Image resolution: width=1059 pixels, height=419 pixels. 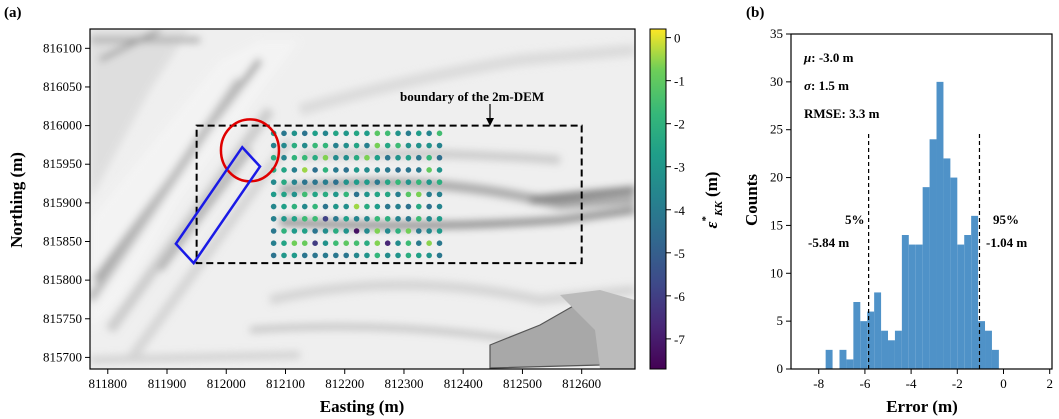 I want to click on p95-value: -1.04 m, so click(x=1006, y=242).